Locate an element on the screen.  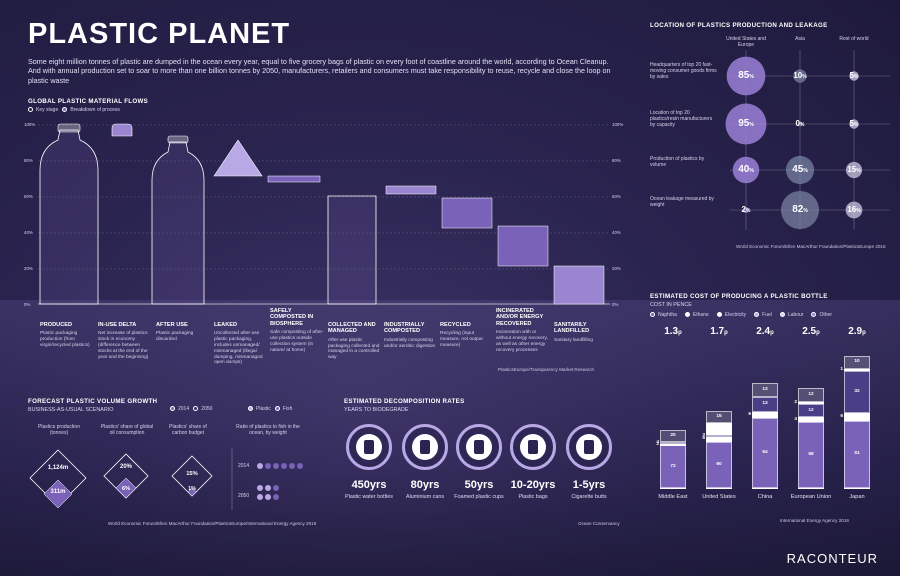
bottle-produced is located at coordinates (69, 214).